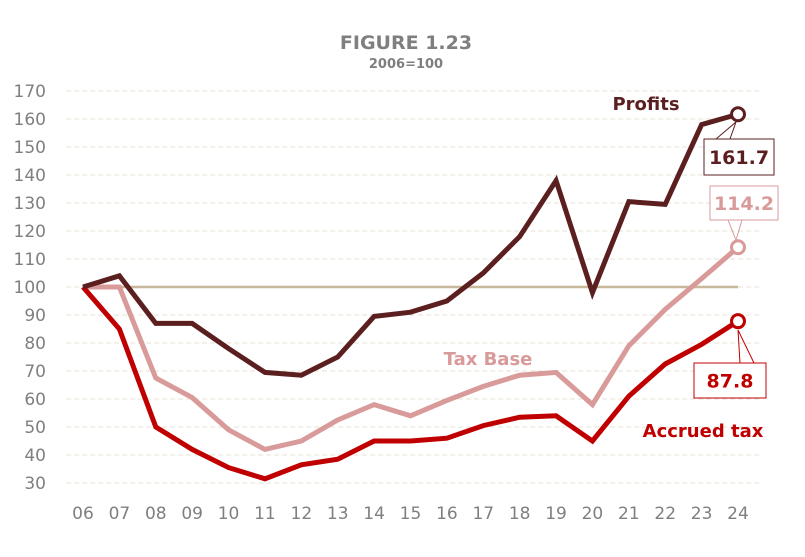 This screenshot has height=557, width=805. Describe the element at coordinates (35, 400) in the screenshot. I see `y-tick-label: 60` at that location.